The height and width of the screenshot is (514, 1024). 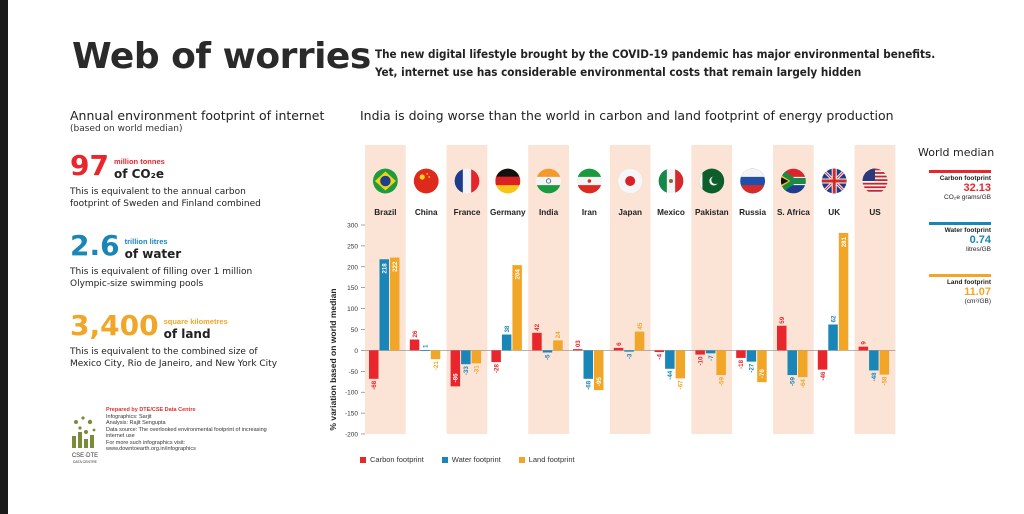 What do you see at coordinates (507, 328) in the screenshot?
I see `water-data-label-3: 38` at bounding box center [507, 328].